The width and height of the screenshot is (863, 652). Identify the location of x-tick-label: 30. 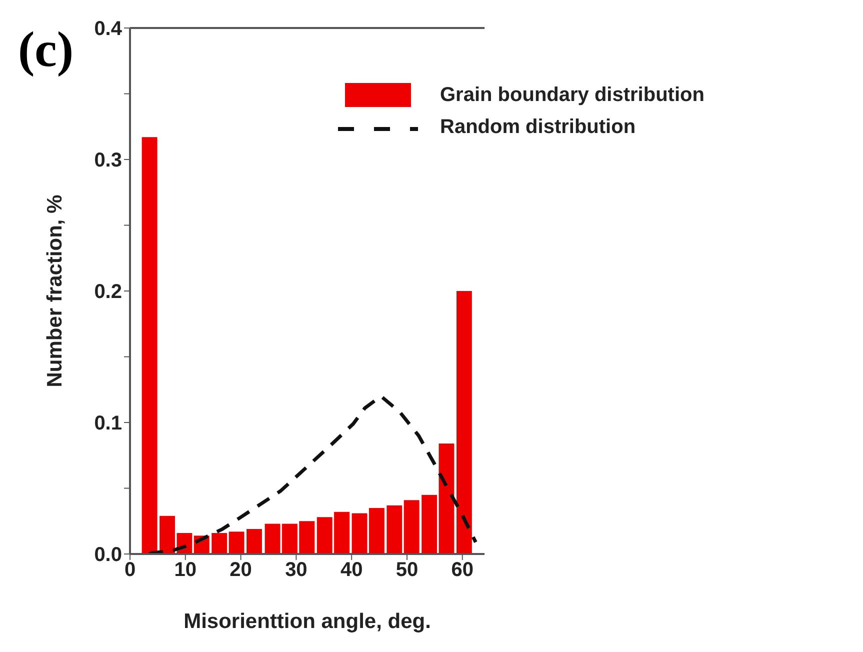
(296, 570).